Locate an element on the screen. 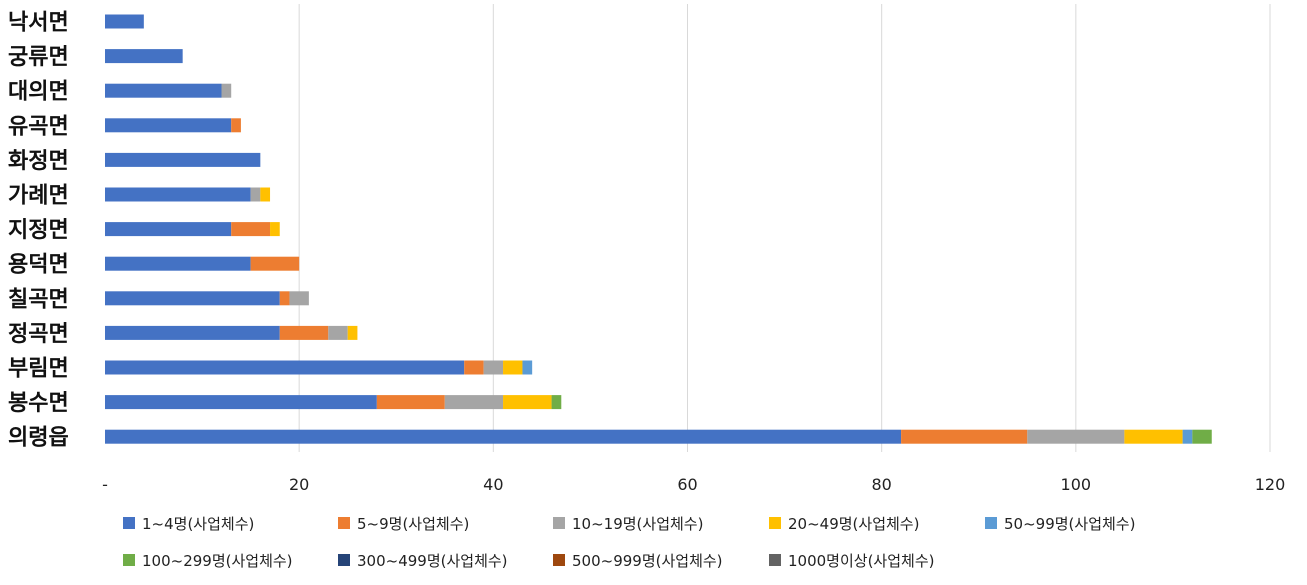  category-label: 지정면 is located at coordinates (38, 230).